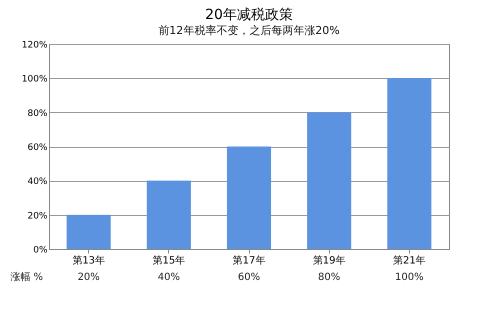 This screenshot has width=489, height=331. Describe the element at coordinates (37, 216) in the screenshot. I see `y-tick-label: 20%` at that location.